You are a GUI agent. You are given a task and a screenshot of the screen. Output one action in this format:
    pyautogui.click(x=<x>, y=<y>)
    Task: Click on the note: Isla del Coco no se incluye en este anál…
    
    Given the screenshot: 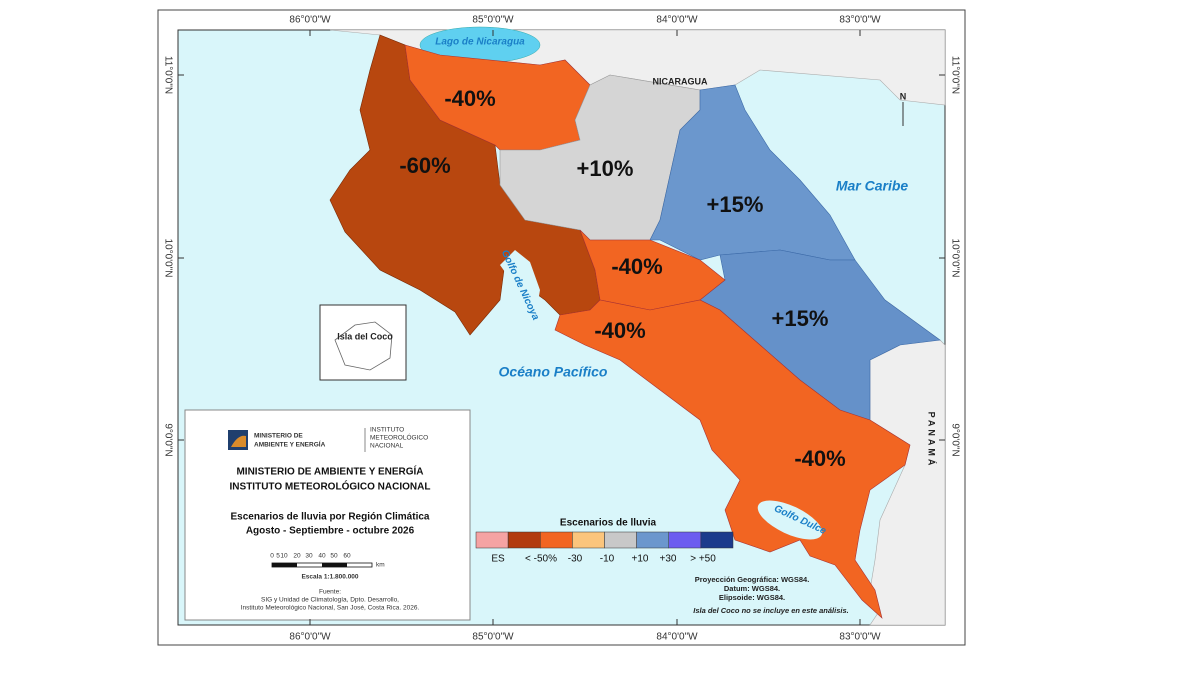 What is the action you would take?
    pyautogui.click(x=770, y=610)
    